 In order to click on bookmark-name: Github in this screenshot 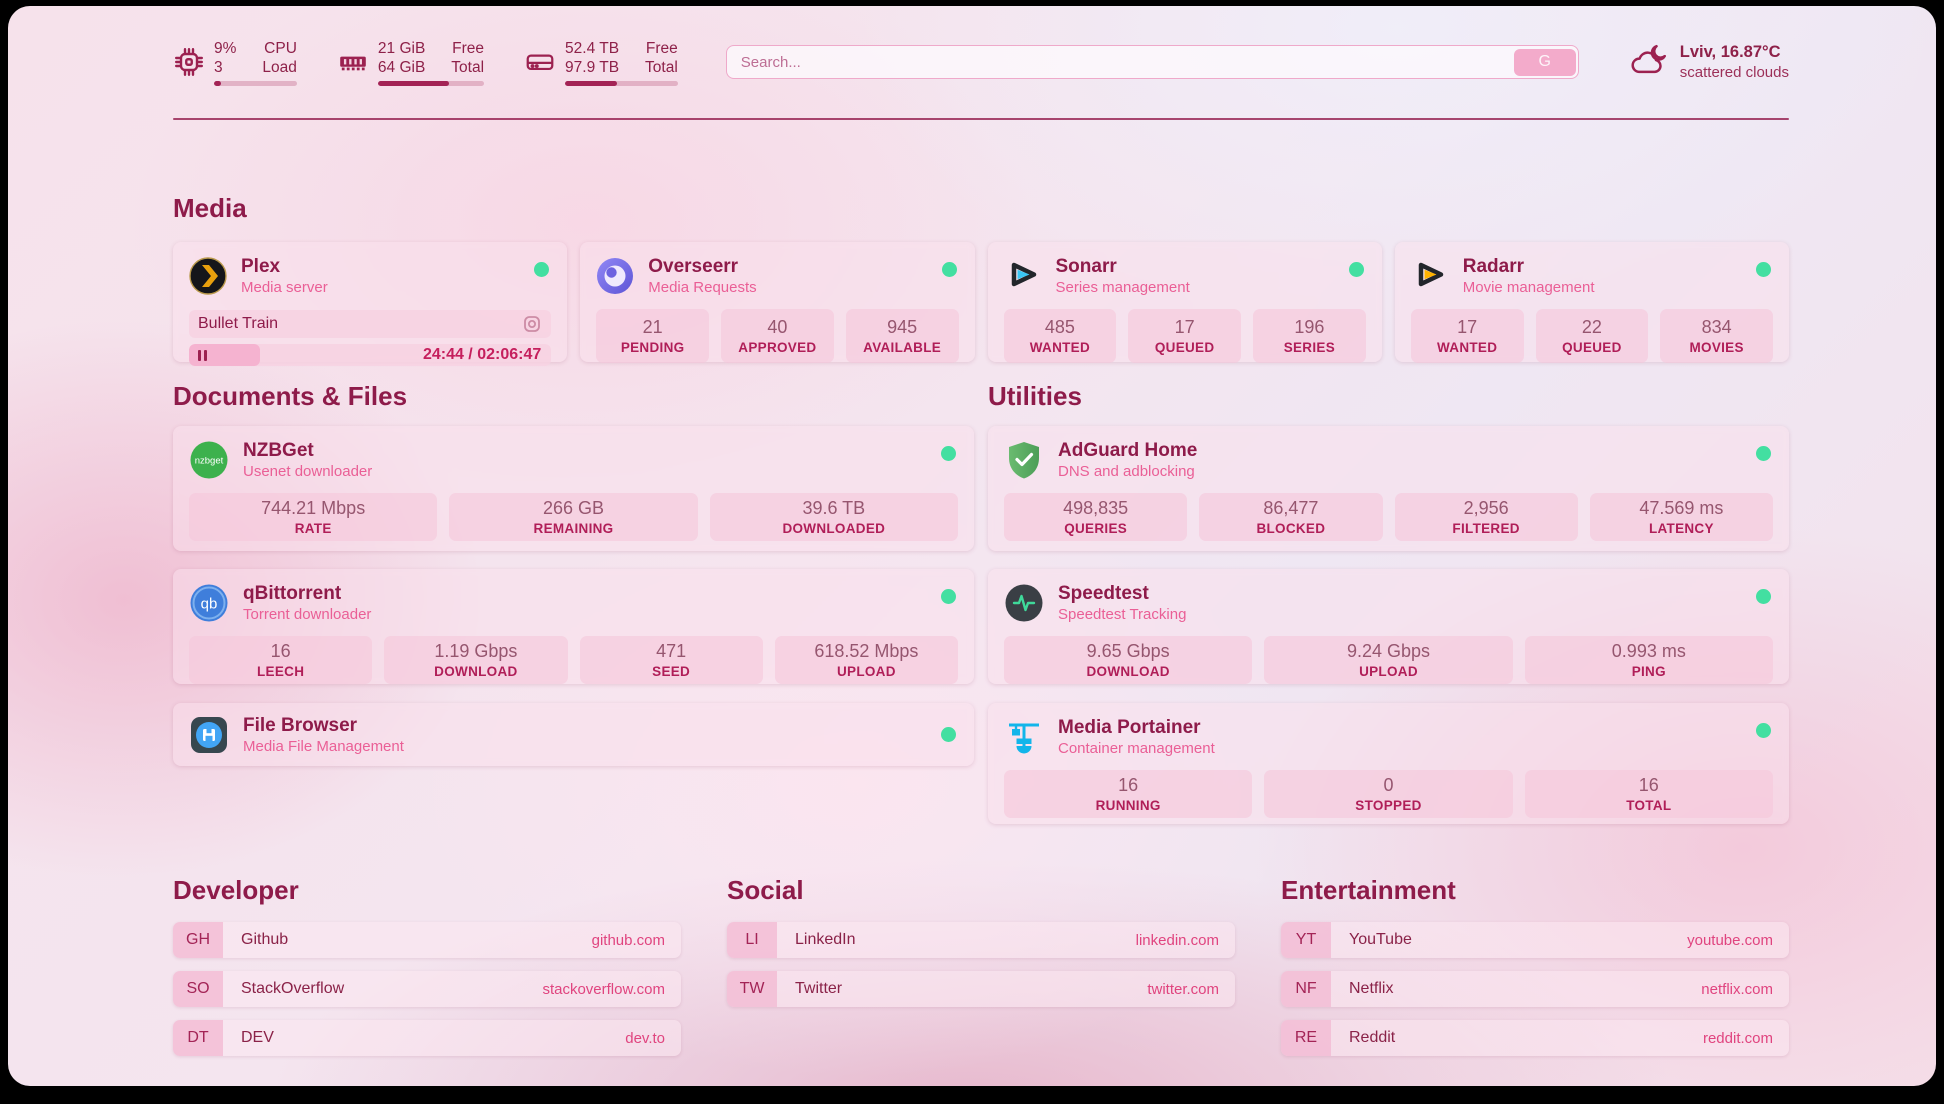, I will do `click(265, 939)`.